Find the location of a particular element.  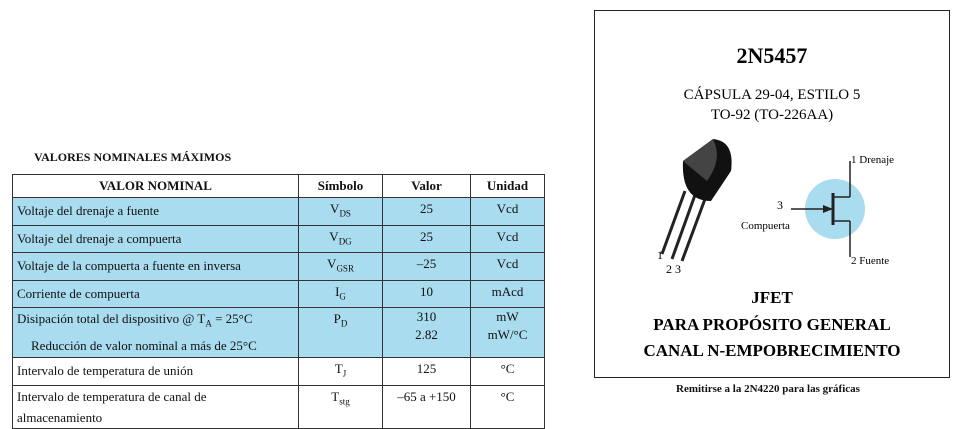

jfet-symbol is located at coordinates (828, 209).